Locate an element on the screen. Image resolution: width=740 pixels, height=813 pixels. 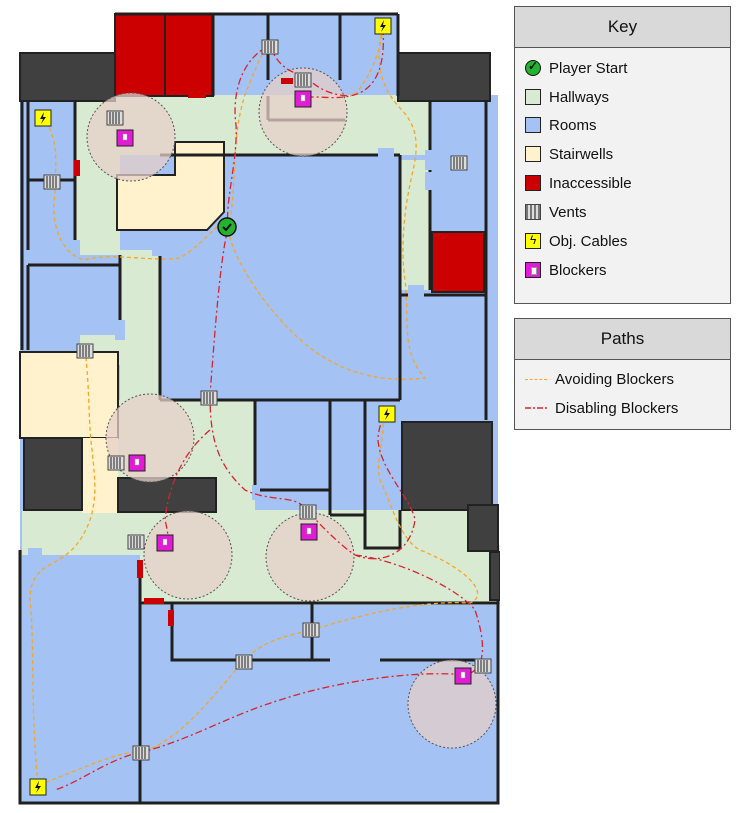
legend-rooms: Rooms is located at coordinates (561, 125).